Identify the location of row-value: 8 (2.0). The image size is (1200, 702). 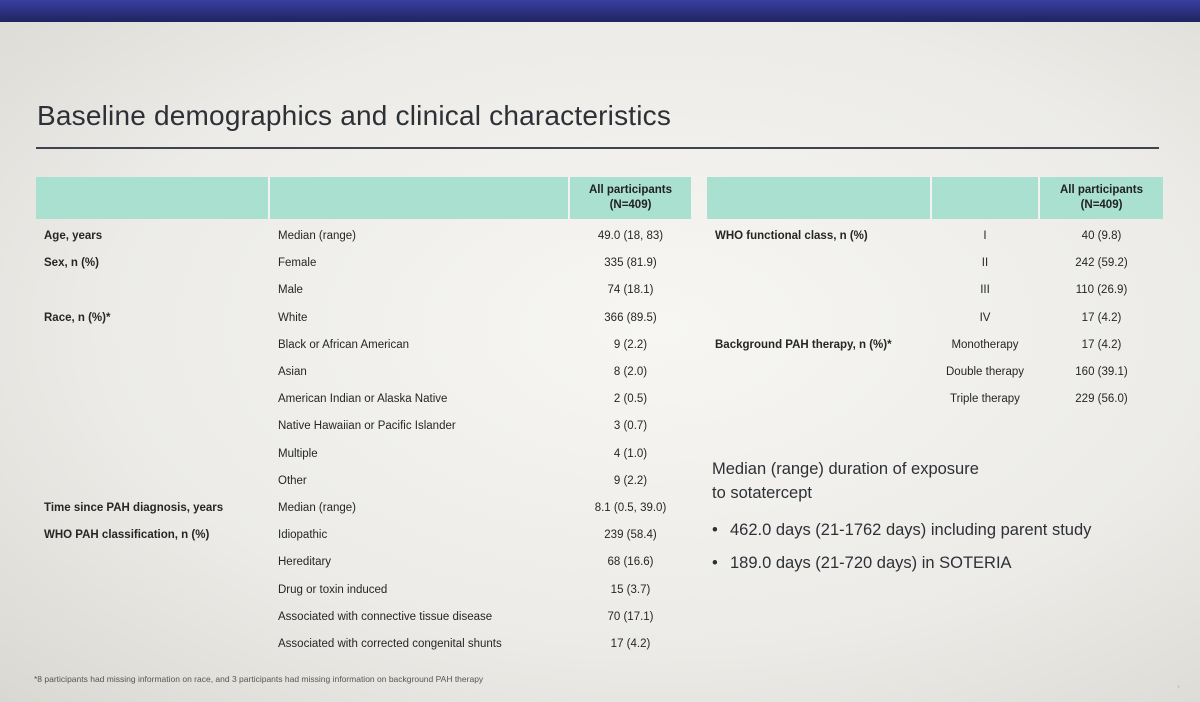
(630, 372).